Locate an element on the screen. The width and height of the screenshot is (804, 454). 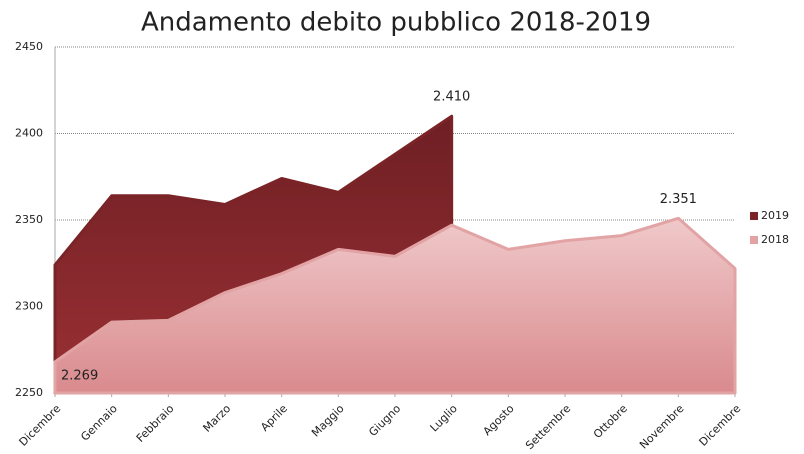
x-tick-label: Agosto is located at coordinates (499, 420).